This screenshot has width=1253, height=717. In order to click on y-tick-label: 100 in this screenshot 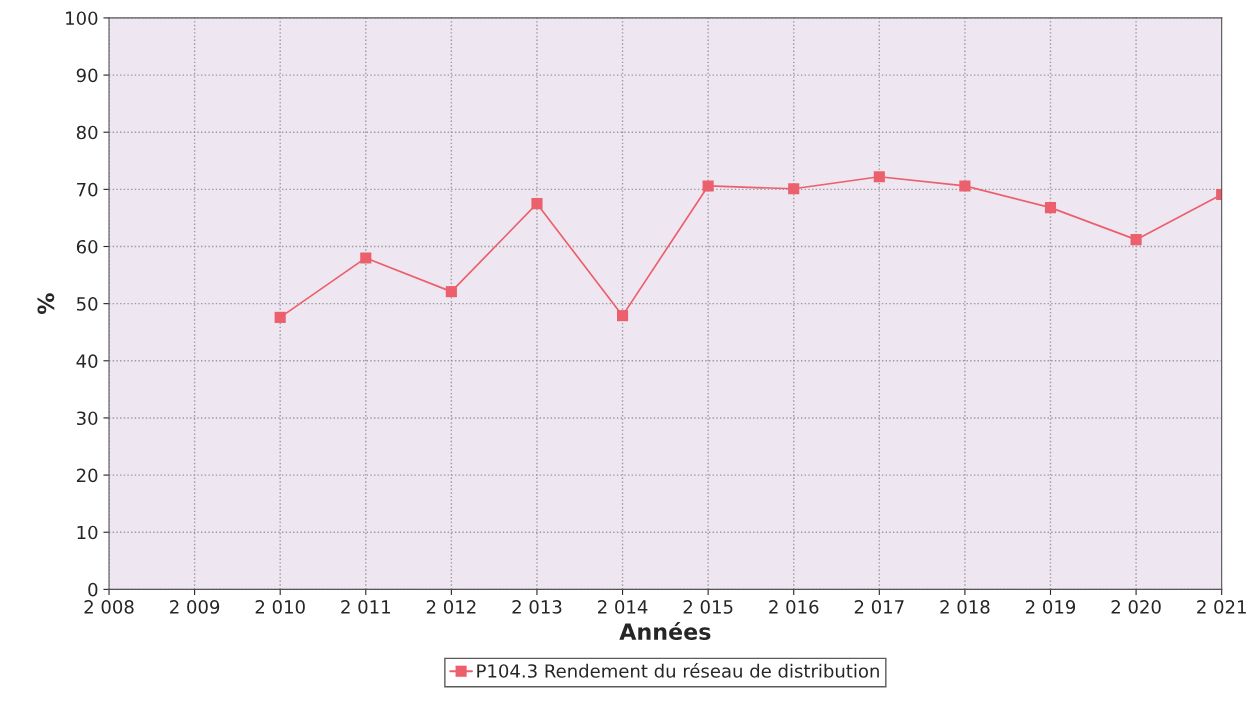, I will do `click(82, 18)`.